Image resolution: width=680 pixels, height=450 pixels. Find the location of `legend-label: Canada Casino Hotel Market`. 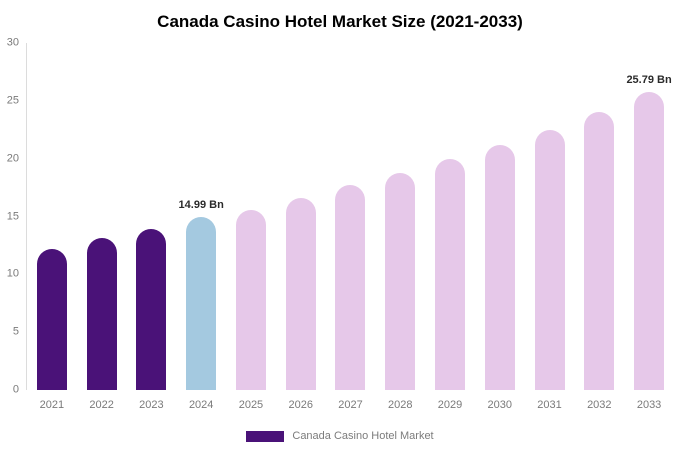

legend-label: Canada Casino Hotel Market is located at coordinates (363, 436).